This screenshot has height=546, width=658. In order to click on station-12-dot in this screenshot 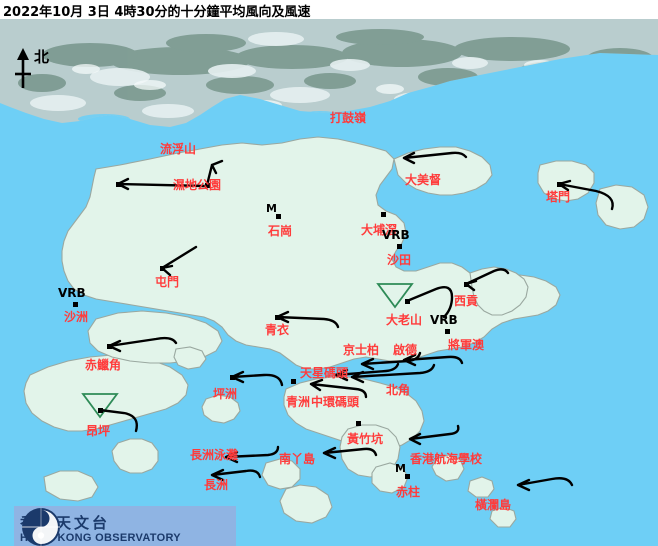, I will do `click(407, 301)`.